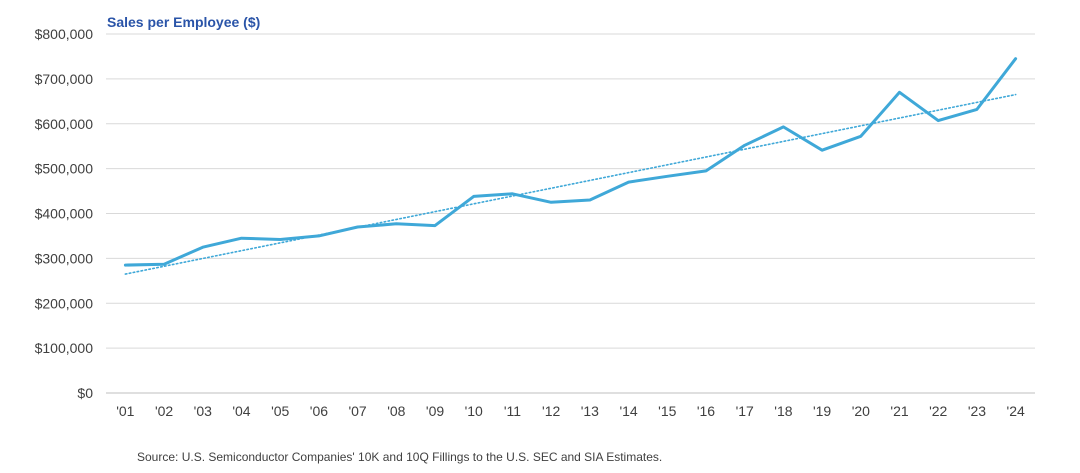 Image resolution: width=1080 pixels, height=473 pixels. I want to click on x-tick-label: '20, so click(861, 411).